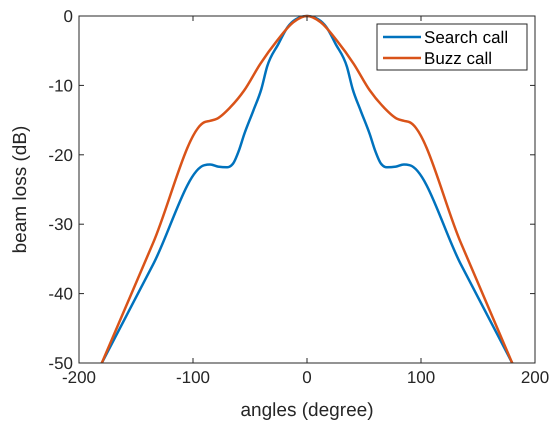 This screenshot has height=426, width=552. What do you see at coordinates (535, 377) in the screenshot?
I see `x-tick-label: 200` at bounding box center [535, 377].